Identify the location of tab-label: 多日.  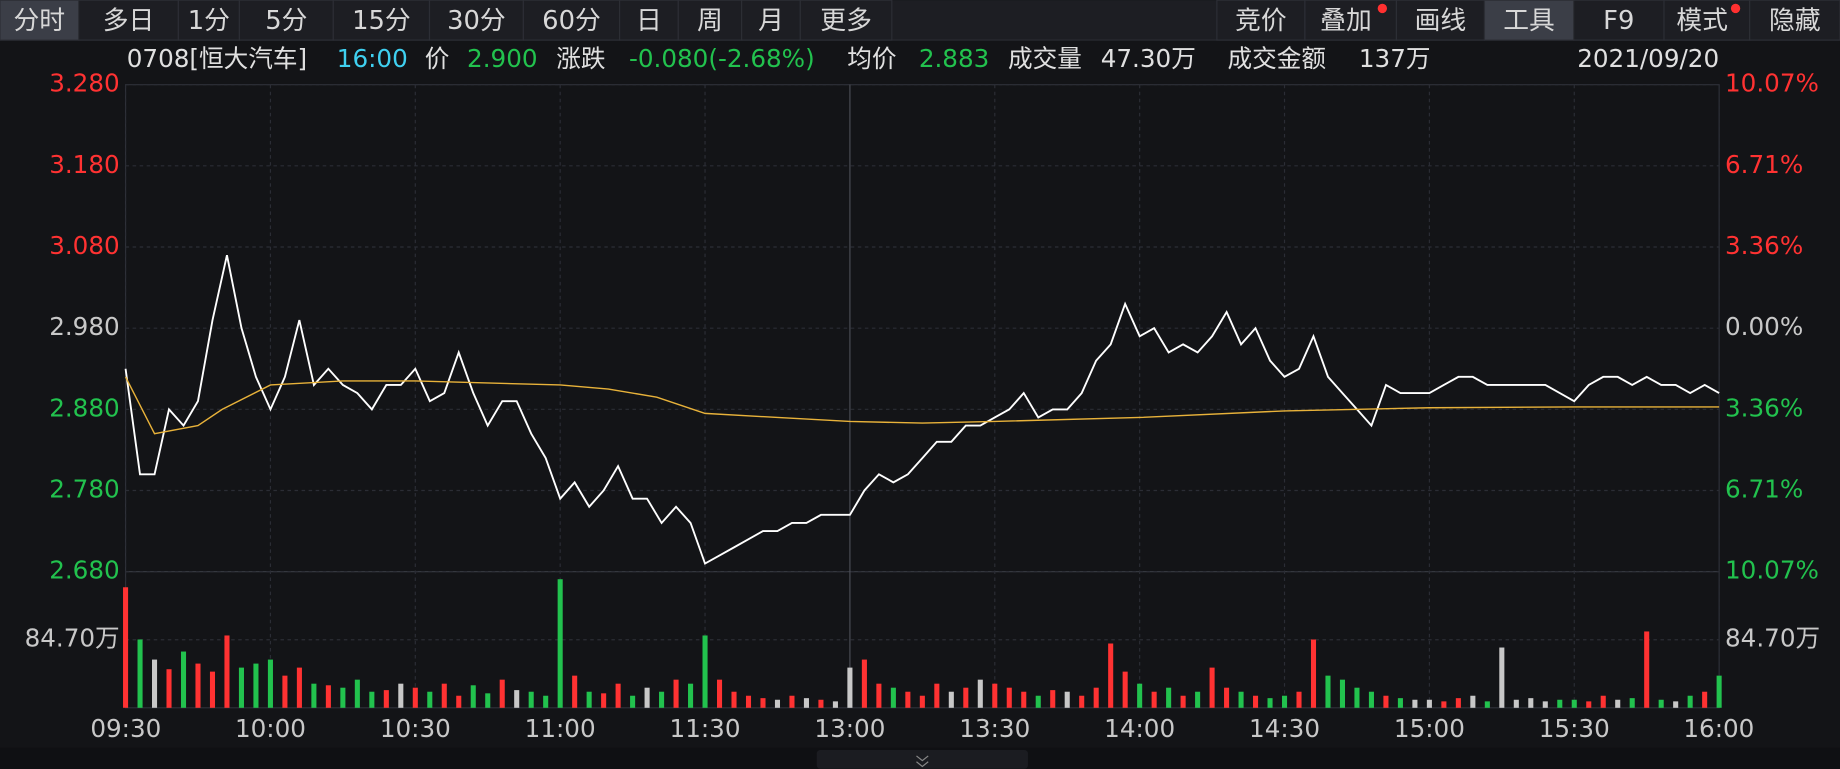
(129, 21).